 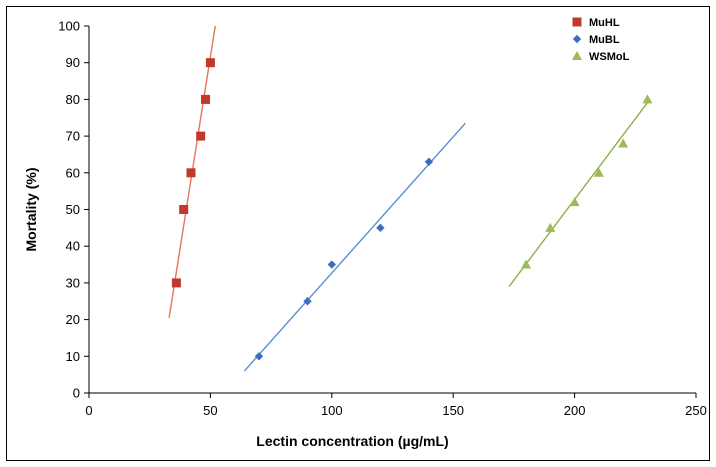 I want to click on y-tick-label: 20, so click(x=73, y=319).